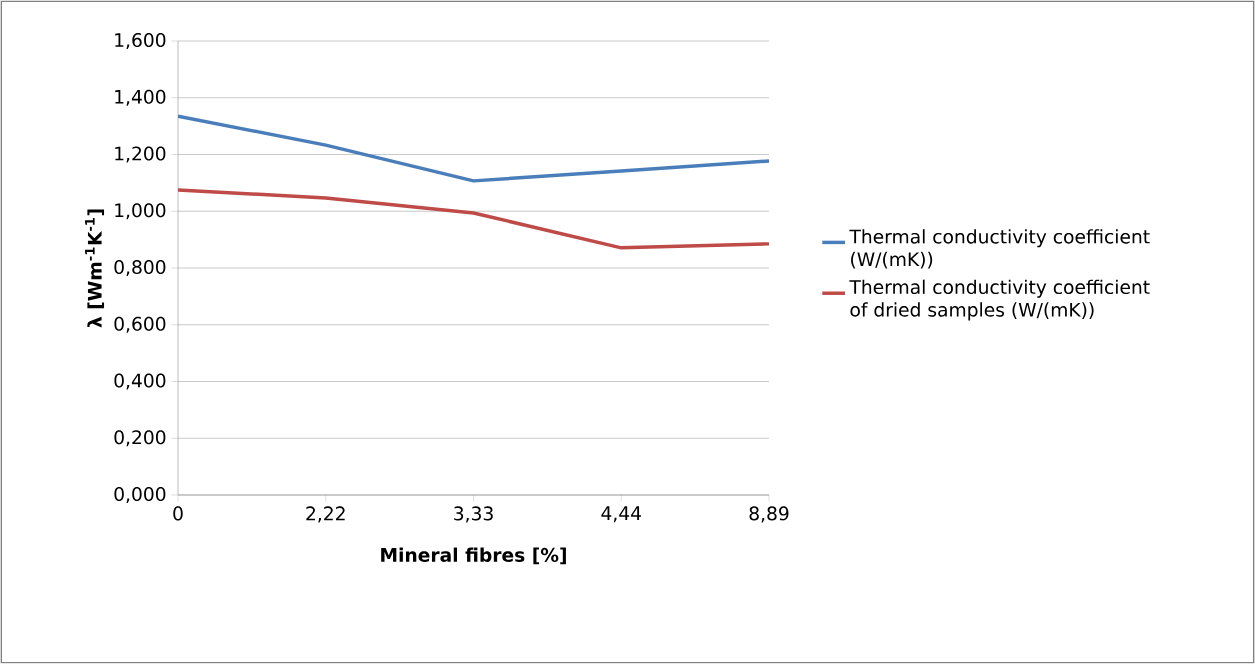 Image resolution: width=1255 pixels, height=664 pixels. I want to click on legend-label: Thermal conductivity coefficient (W/(mK)), so click(999, 249).